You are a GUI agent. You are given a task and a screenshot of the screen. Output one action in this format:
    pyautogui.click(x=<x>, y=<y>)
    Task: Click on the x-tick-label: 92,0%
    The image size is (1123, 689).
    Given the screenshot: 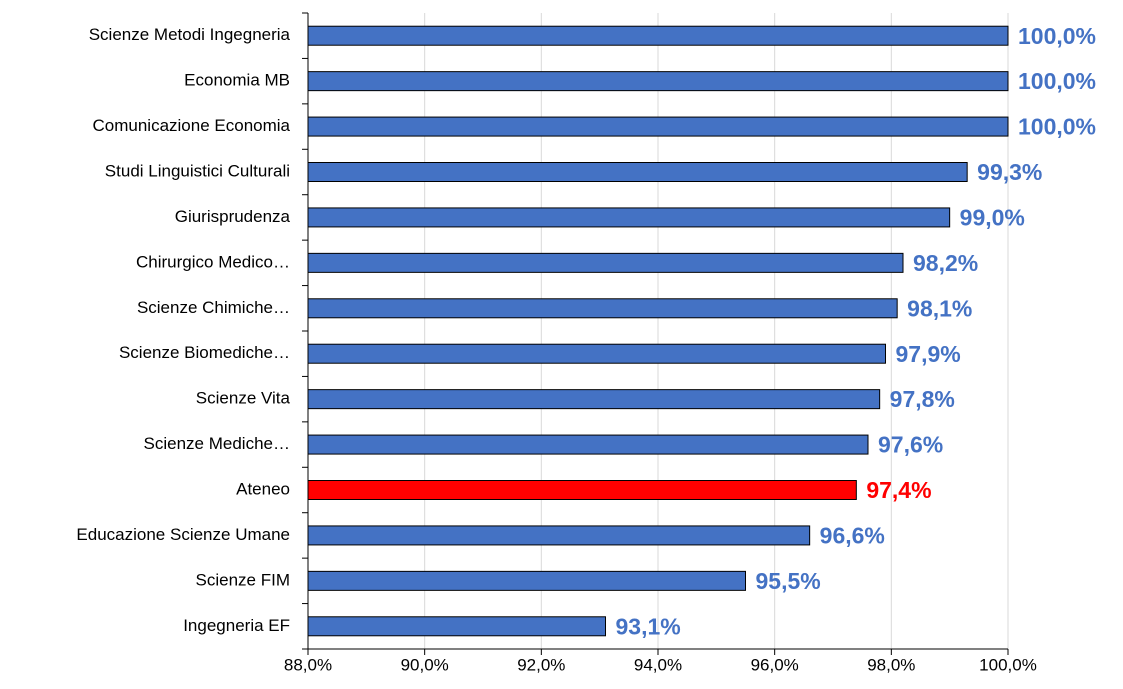 What is the action you would take?
    pyautogui.click(x=541, y=664)
    